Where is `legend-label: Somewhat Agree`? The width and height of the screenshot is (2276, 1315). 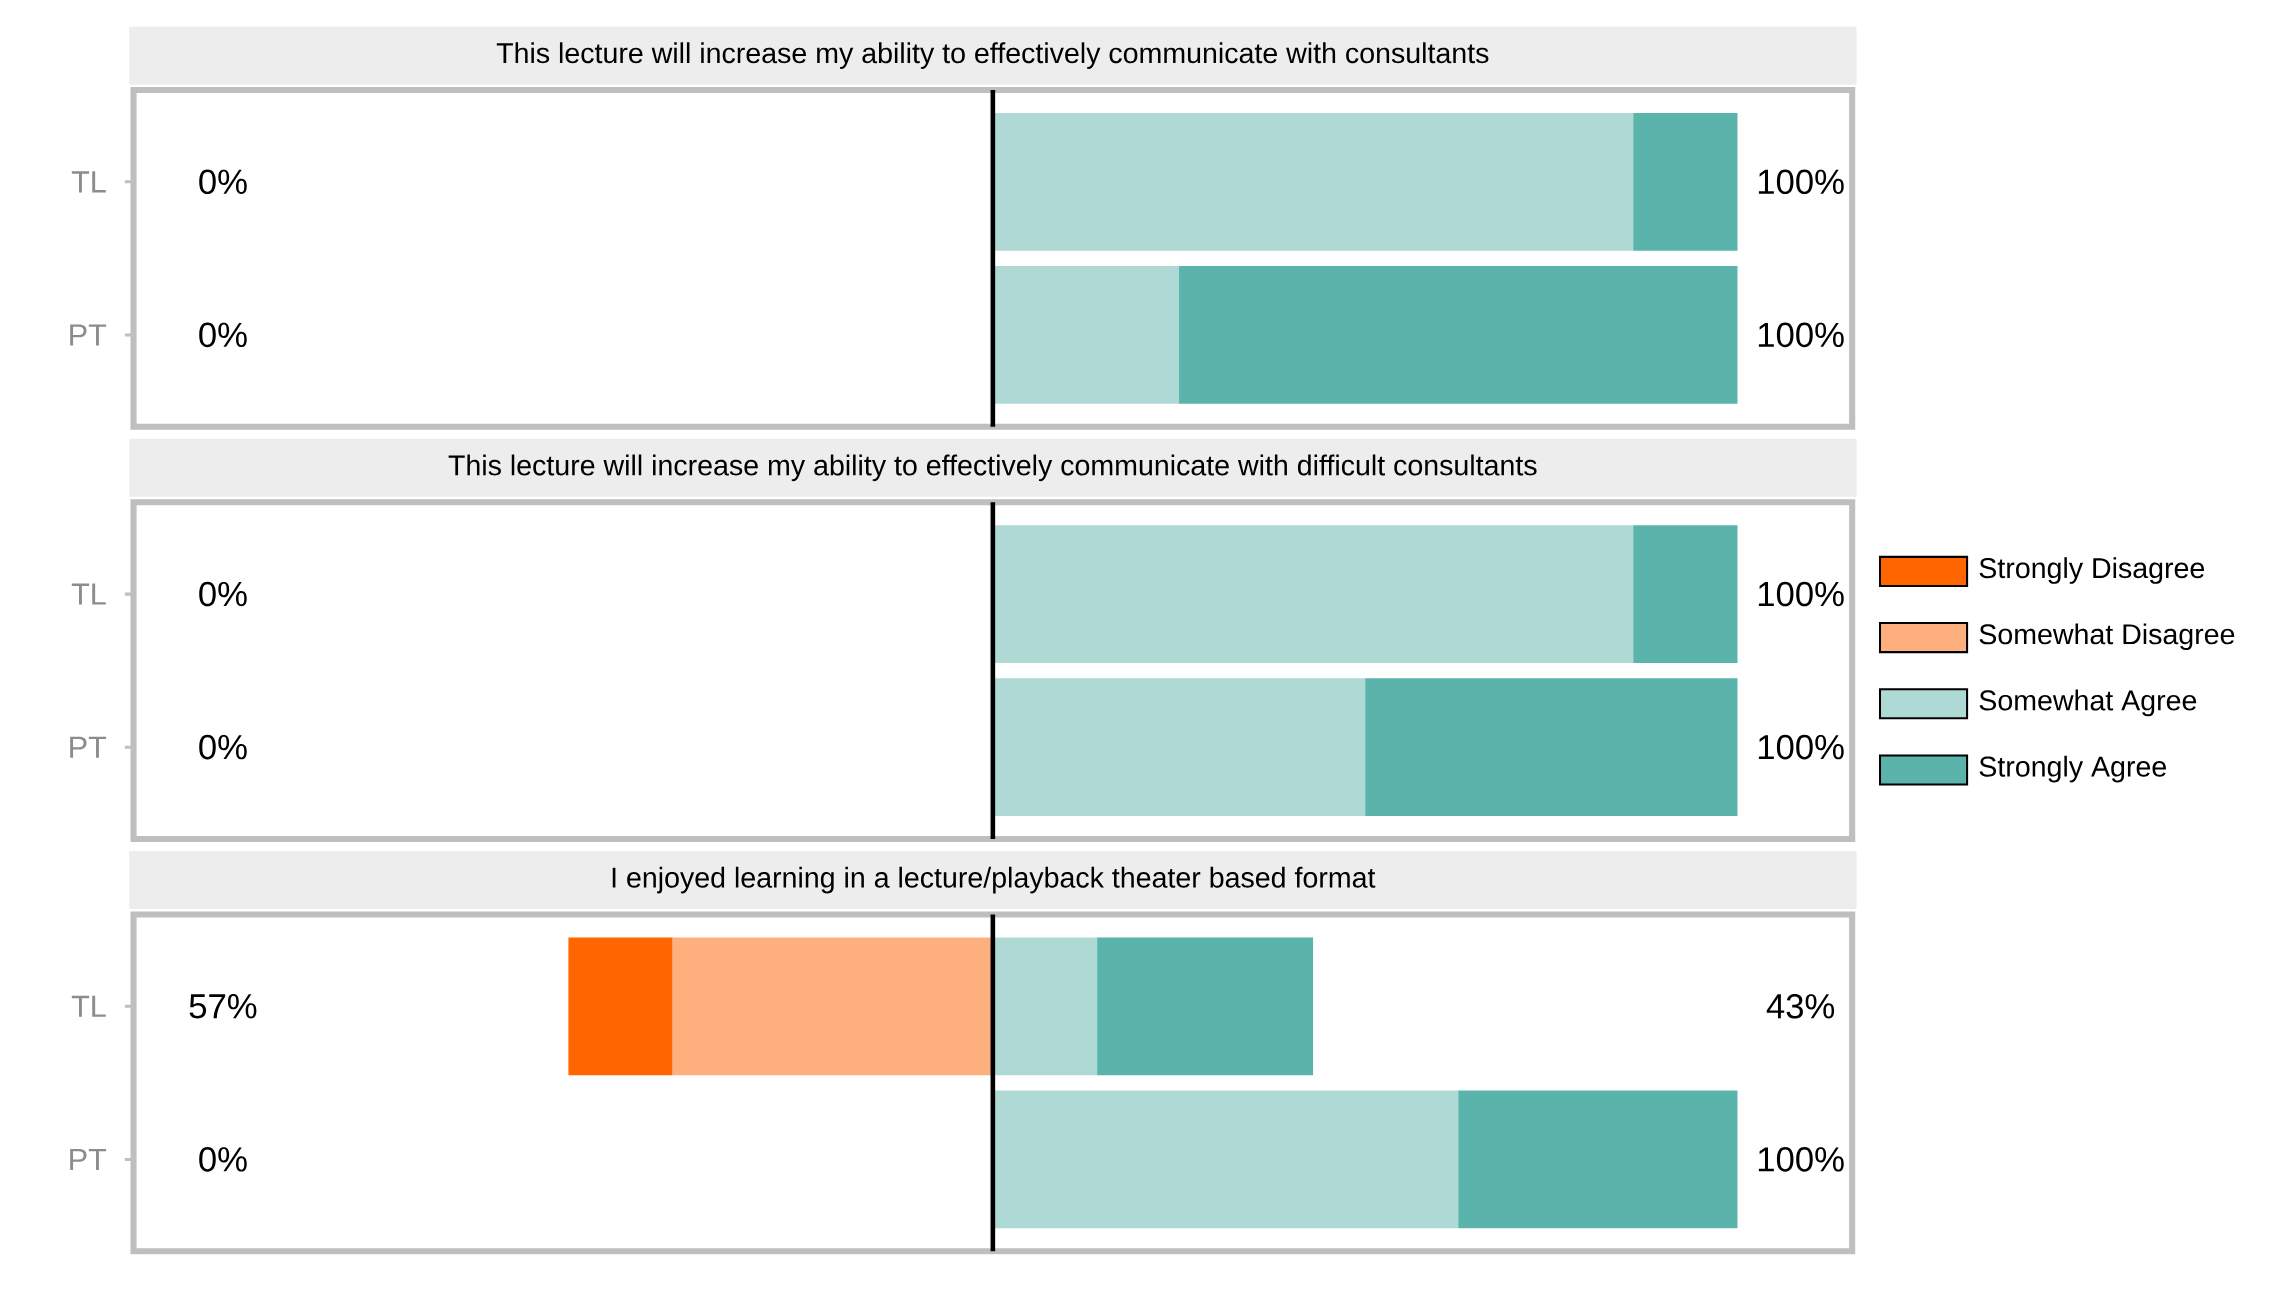 legend-label: Somewhat Agree is located at coordinates (2088, 703).